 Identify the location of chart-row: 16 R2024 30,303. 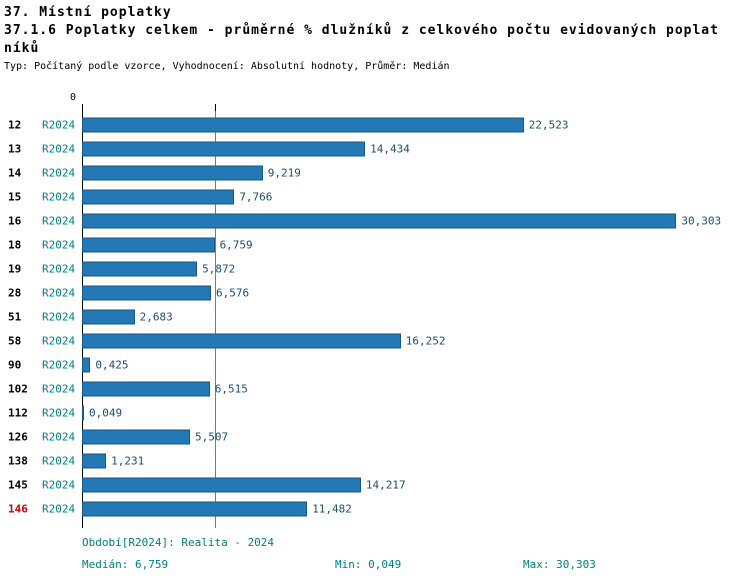
(375, 221).